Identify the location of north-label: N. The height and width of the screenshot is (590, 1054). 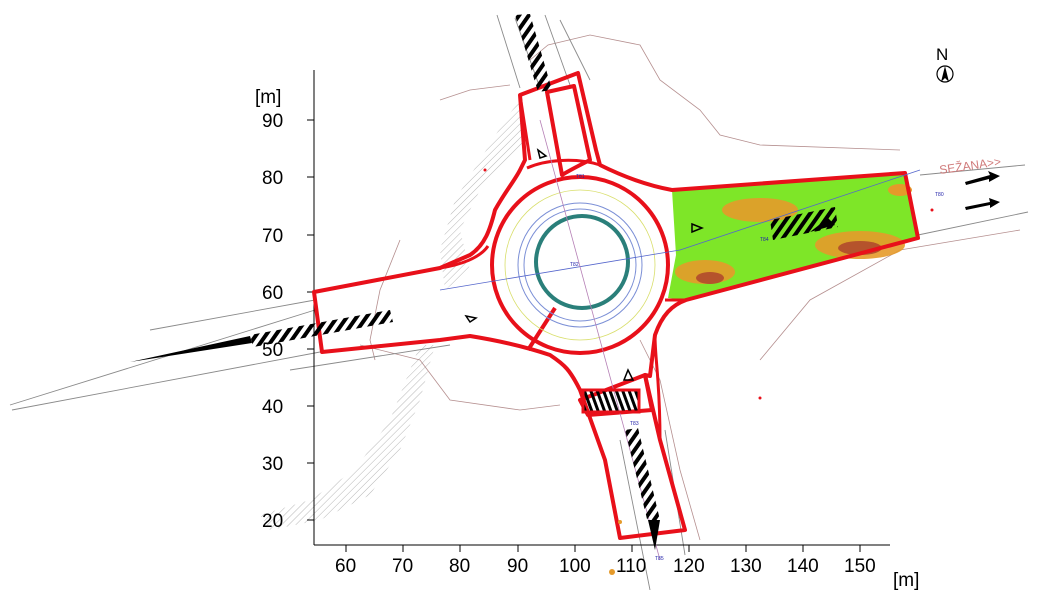
(942, 54).